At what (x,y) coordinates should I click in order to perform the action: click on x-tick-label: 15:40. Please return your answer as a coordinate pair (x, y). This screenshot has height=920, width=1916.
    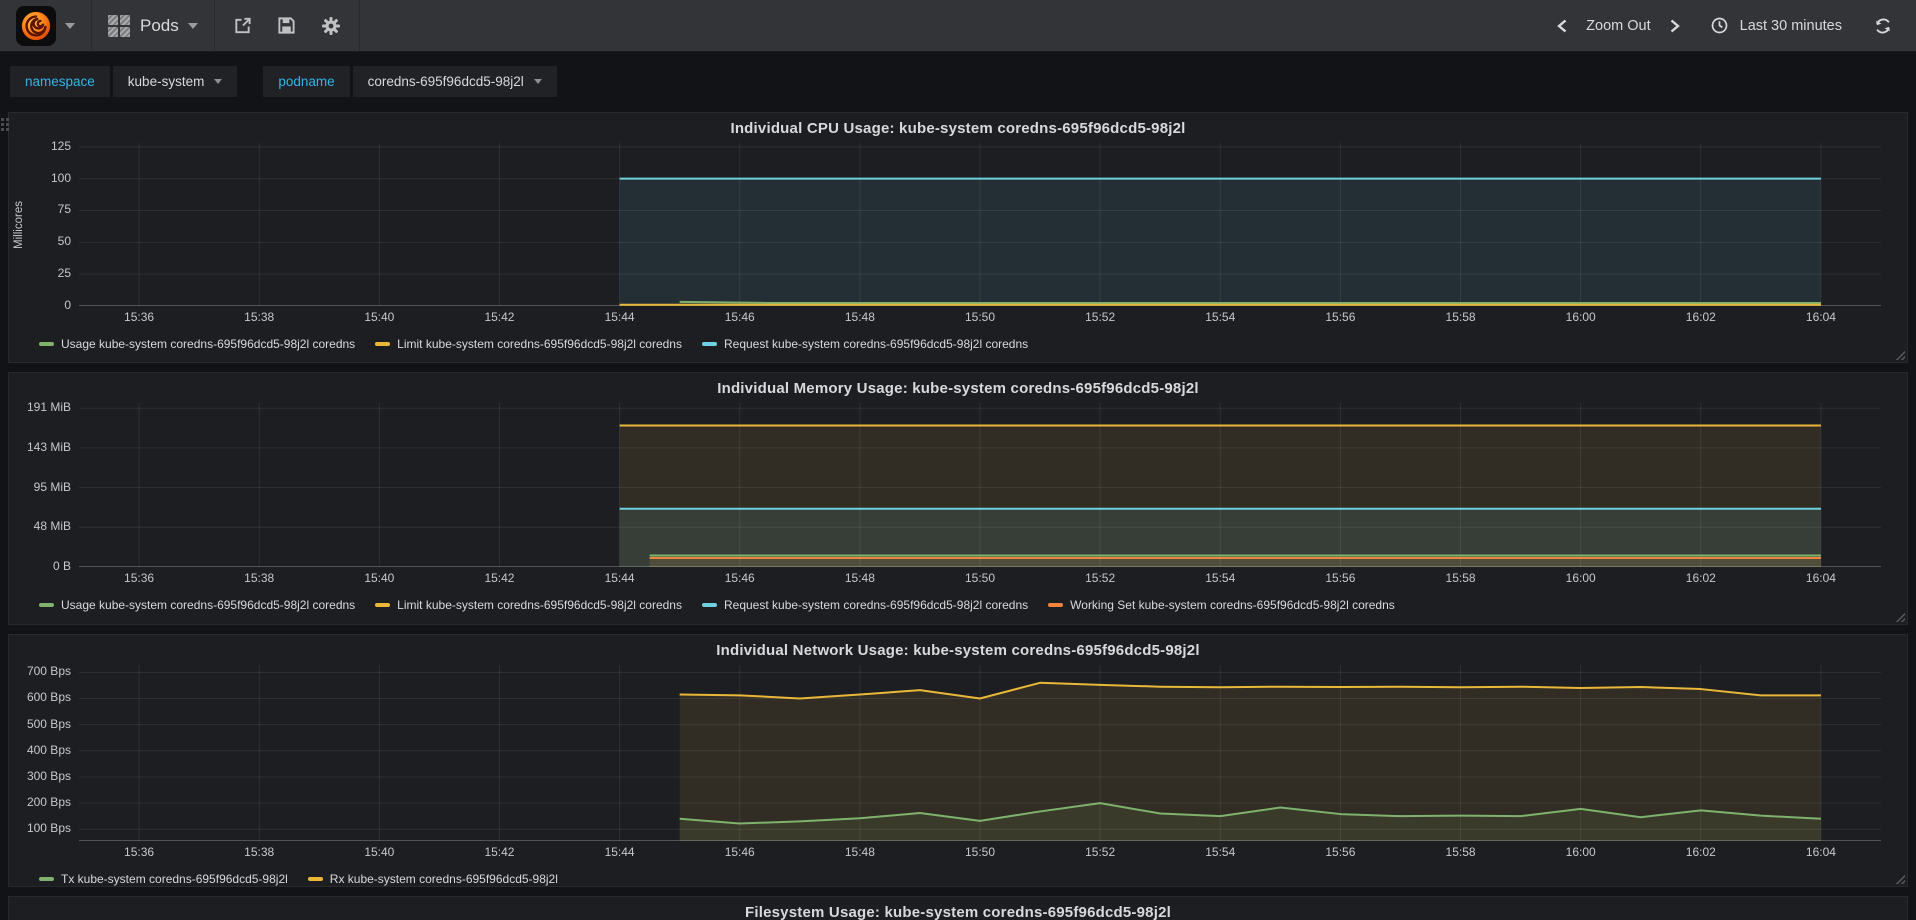
    Looking at the image, I should click on (379, 852).